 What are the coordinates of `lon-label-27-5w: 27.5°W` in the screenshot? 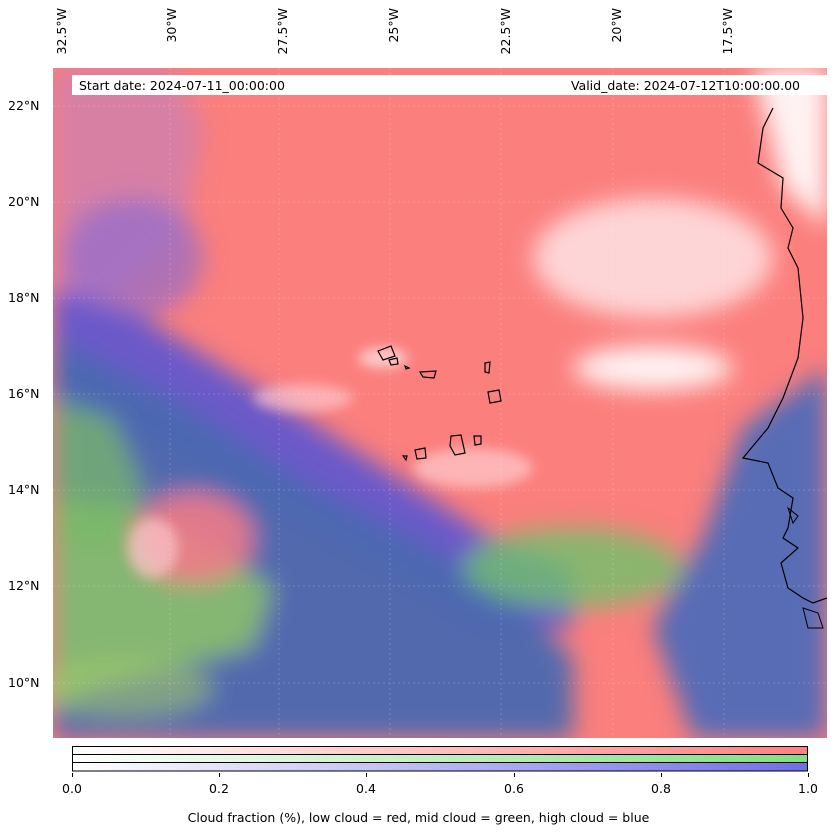 It's located at (282, 31).